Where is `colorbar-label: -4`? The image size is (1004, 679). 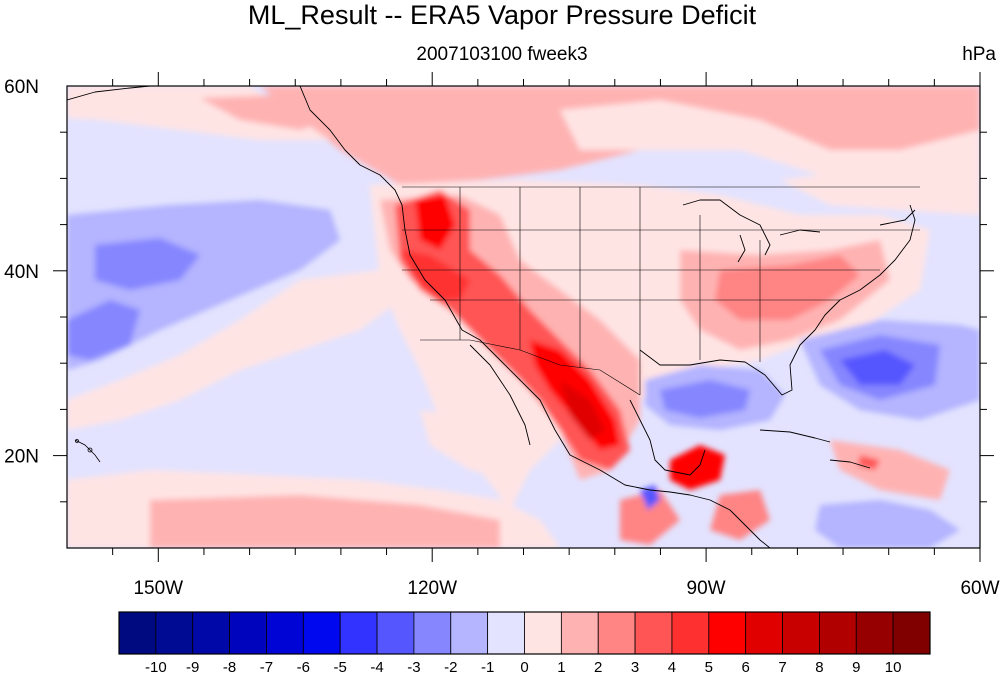 colorbar-label: -4 is located at coordinates (376, 667).